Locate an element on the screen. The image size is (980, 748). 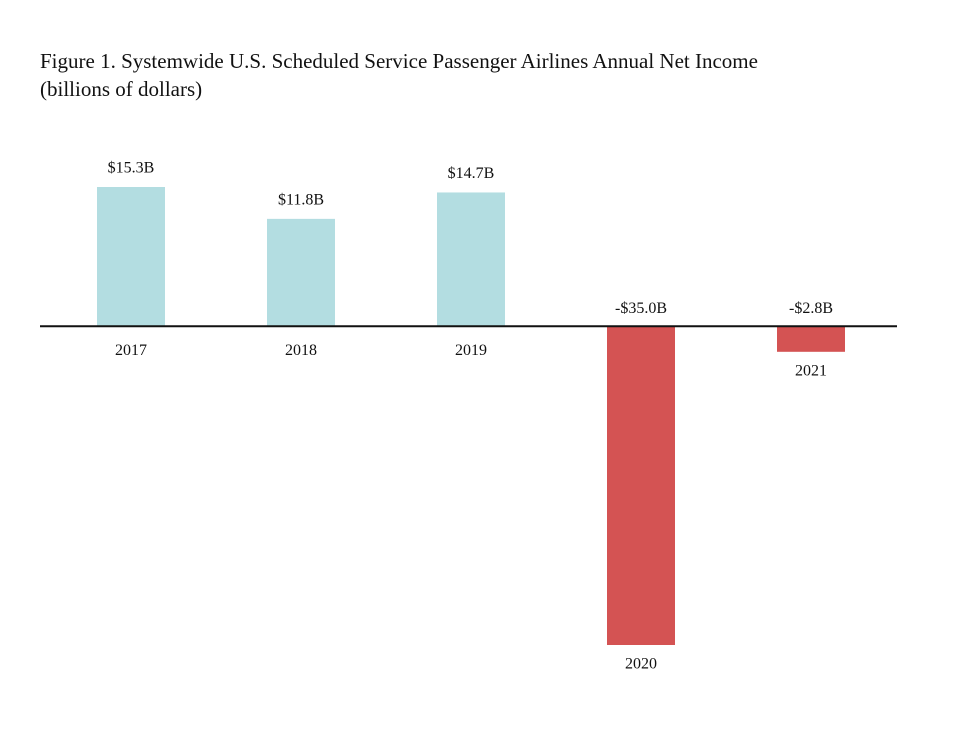
value-label: $14.7B is located at coordinates (471, 173).